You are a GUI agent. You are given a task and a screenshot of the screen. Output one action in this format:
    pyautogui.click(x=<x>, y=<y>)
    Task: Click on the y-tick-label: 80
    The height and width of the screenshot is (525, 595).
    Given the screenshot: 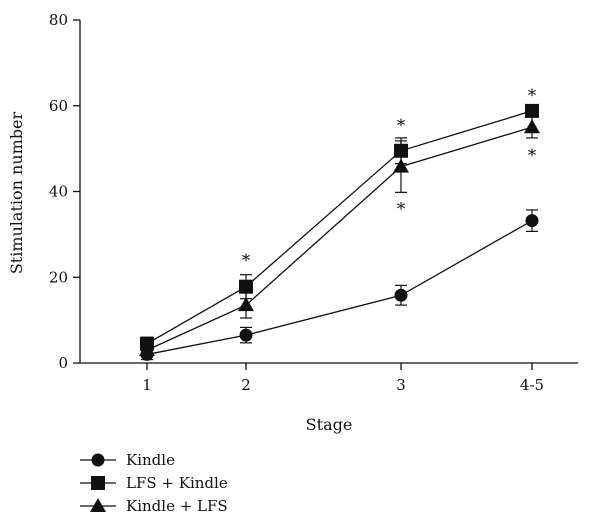 What is the action you would take?
    pyautogui.click(x=58, y=20)
    